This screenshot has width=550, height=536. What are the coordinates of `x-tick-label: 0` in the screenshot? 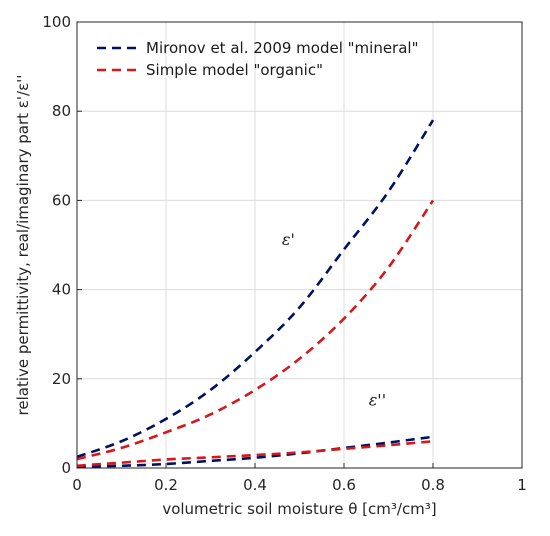 It's located at (77, 485).